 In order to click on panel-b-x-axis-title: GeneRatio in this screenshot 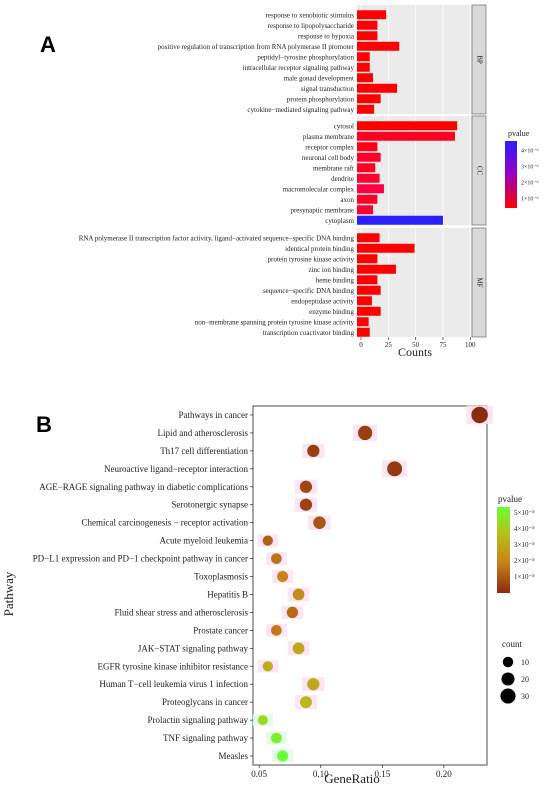, I will do `click(352, 778)`.